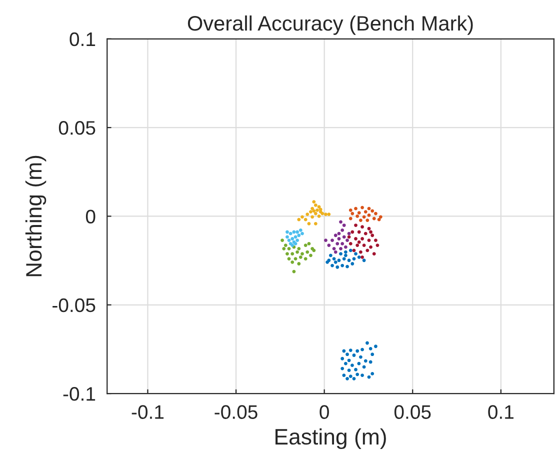  I want to click on y-tick-label: -0.05, so click(74, 305).